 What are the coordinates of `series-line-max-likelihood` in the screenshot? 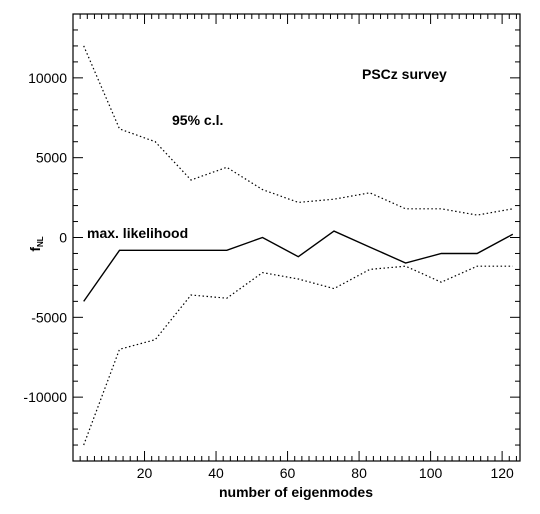 It's located at (298, 266).